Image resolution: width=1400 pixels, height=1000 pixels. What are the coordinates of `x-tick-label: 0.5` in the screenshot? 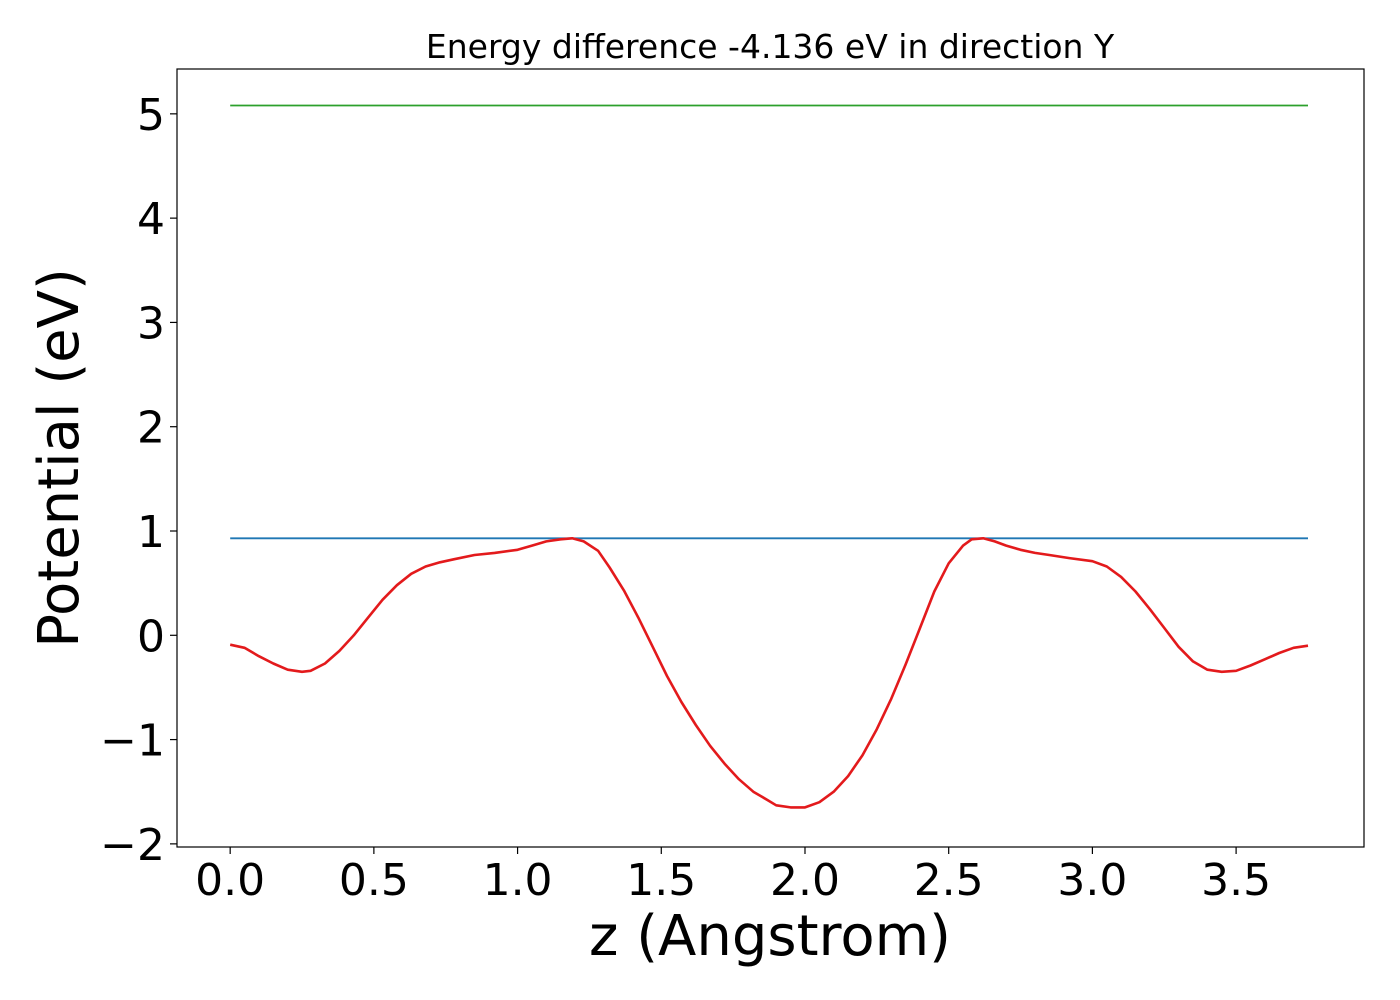 It's located at (374, 880).